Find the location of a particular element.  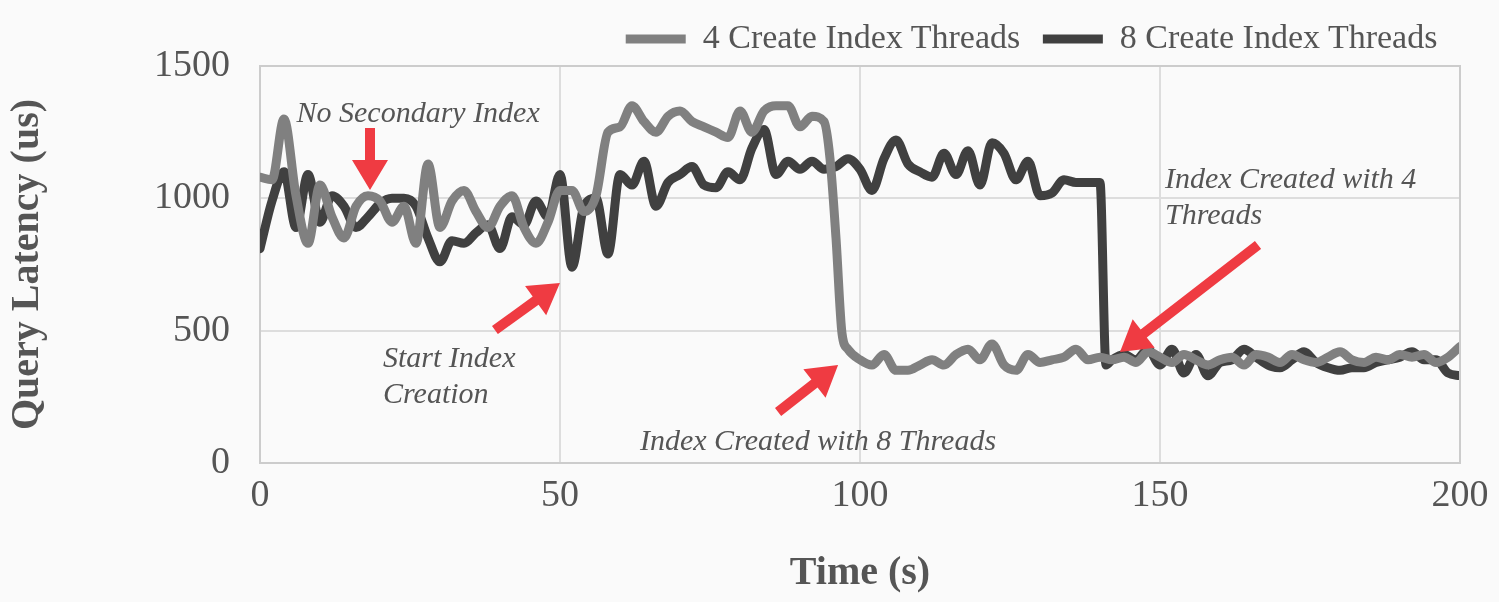

legend-label: 4 Create Index Threads is located at coordinates (861, 36).